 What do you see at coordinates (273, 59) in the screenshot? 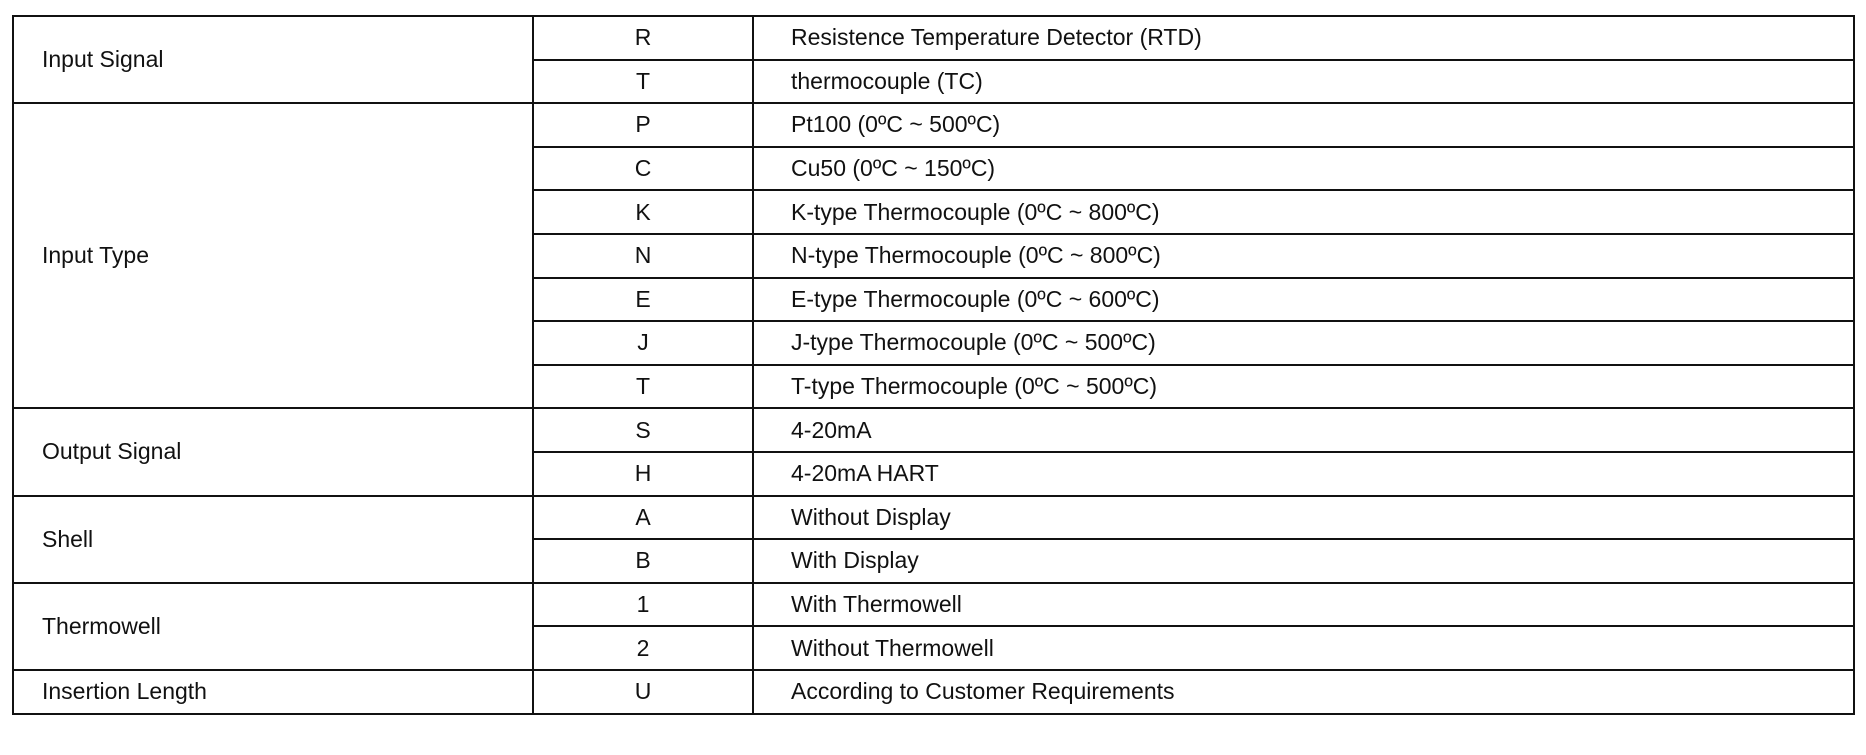
I see `category-cell: Input Signal` at bounding box center [273, 59].